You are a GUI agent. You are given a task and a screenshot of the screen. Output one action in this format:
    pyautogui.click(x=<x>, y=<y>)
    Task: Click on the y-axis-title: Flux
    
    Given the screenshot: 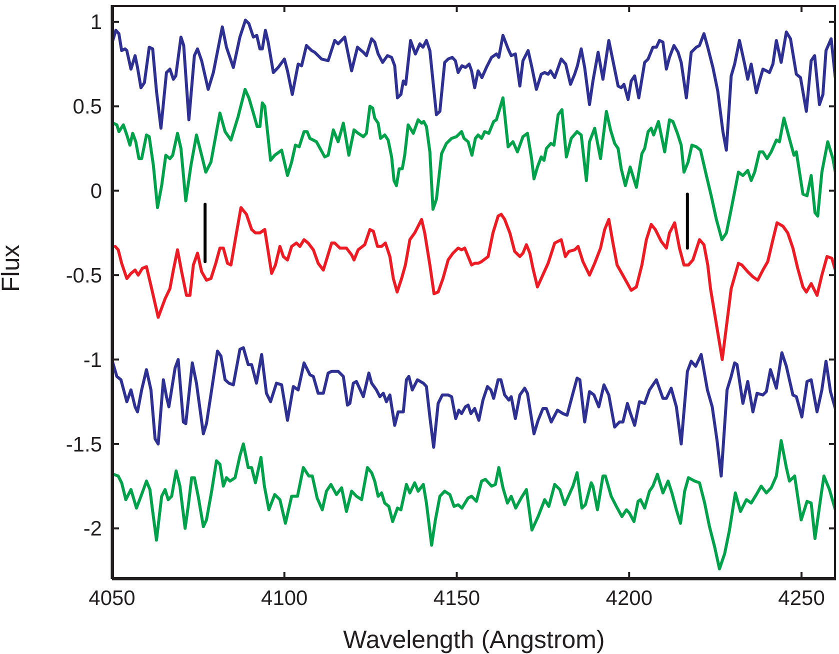 What is the action you would take?
    pyautogui.click(x=12, y=268)
    